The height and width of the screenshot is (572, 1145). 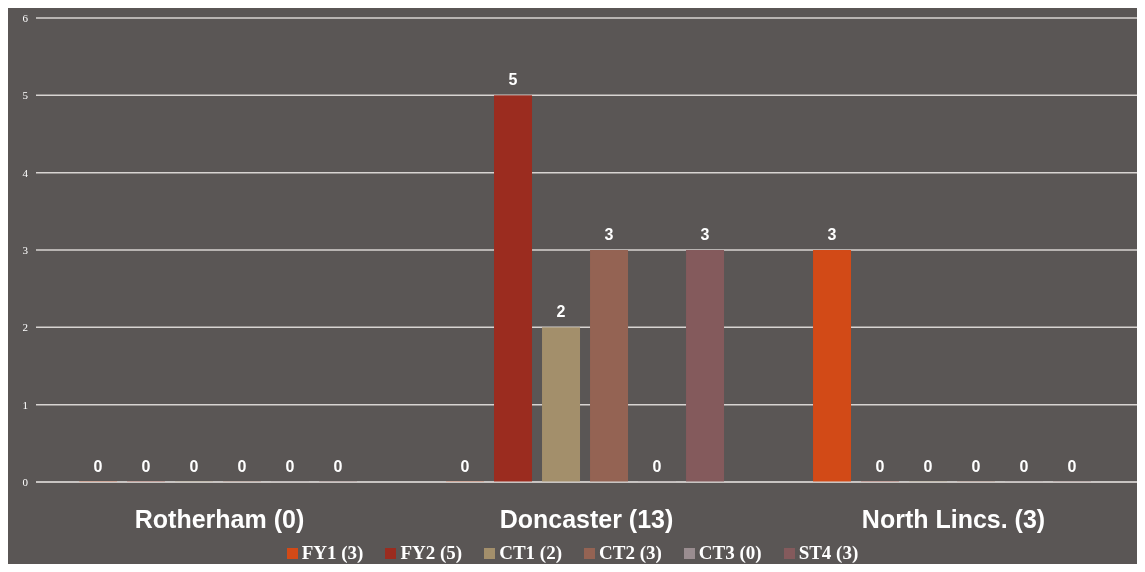 I want to click on x-tick-label: Rotherham (0), so click(x=219, y=518).